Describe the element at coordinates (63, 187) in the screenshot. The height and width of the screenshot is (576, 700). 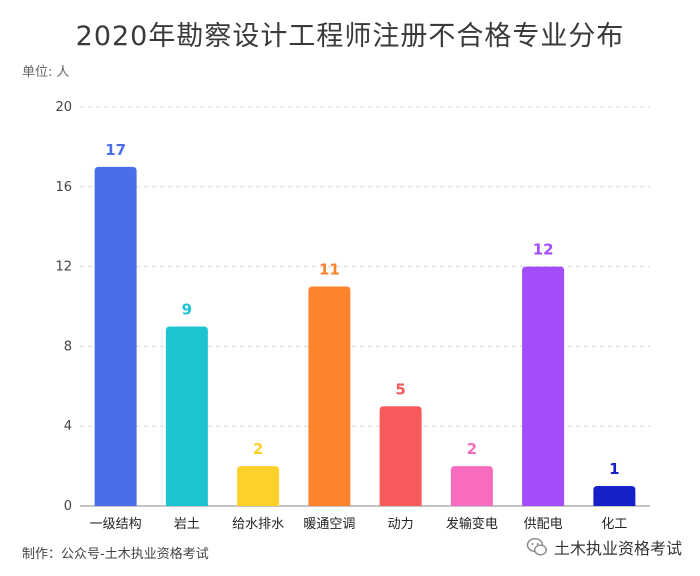
I see `y-tick-label: 16` at that location.